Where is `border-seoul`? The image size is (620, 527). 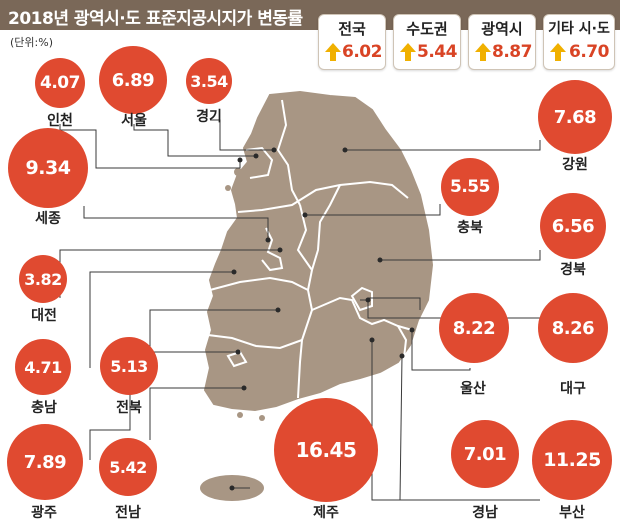 border-seoul is located at coordinates (259, 162).